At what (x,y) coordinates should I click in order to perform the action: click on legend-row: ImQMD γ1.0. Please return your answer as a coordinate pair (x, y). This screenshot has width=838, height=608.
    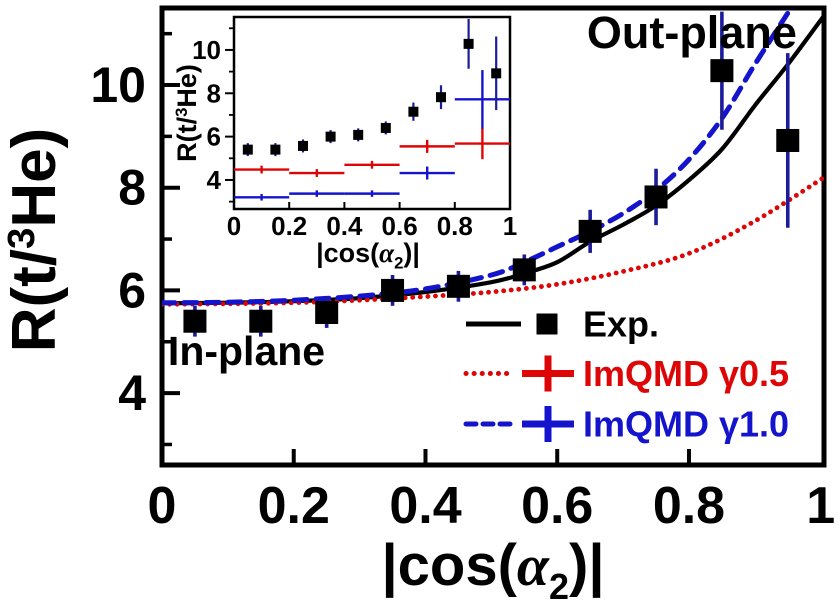
    Looking at the image, I should click on (626, 424).